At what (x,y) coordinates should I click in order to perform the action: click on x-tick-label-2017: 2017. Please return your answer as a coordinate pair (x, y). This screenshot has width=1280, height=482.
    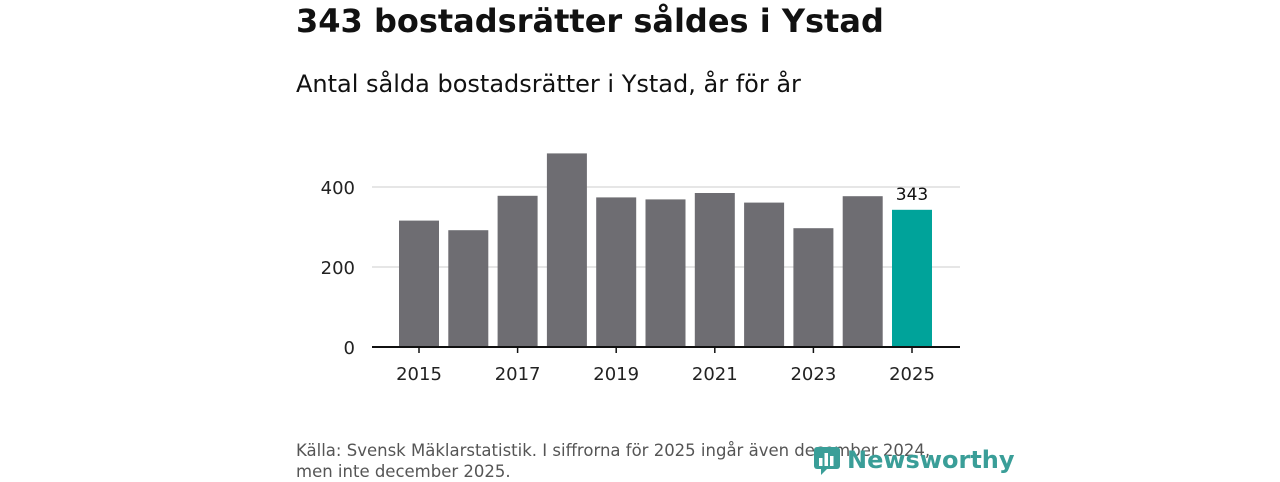
    Looking at the image, I should click on (518, 374).